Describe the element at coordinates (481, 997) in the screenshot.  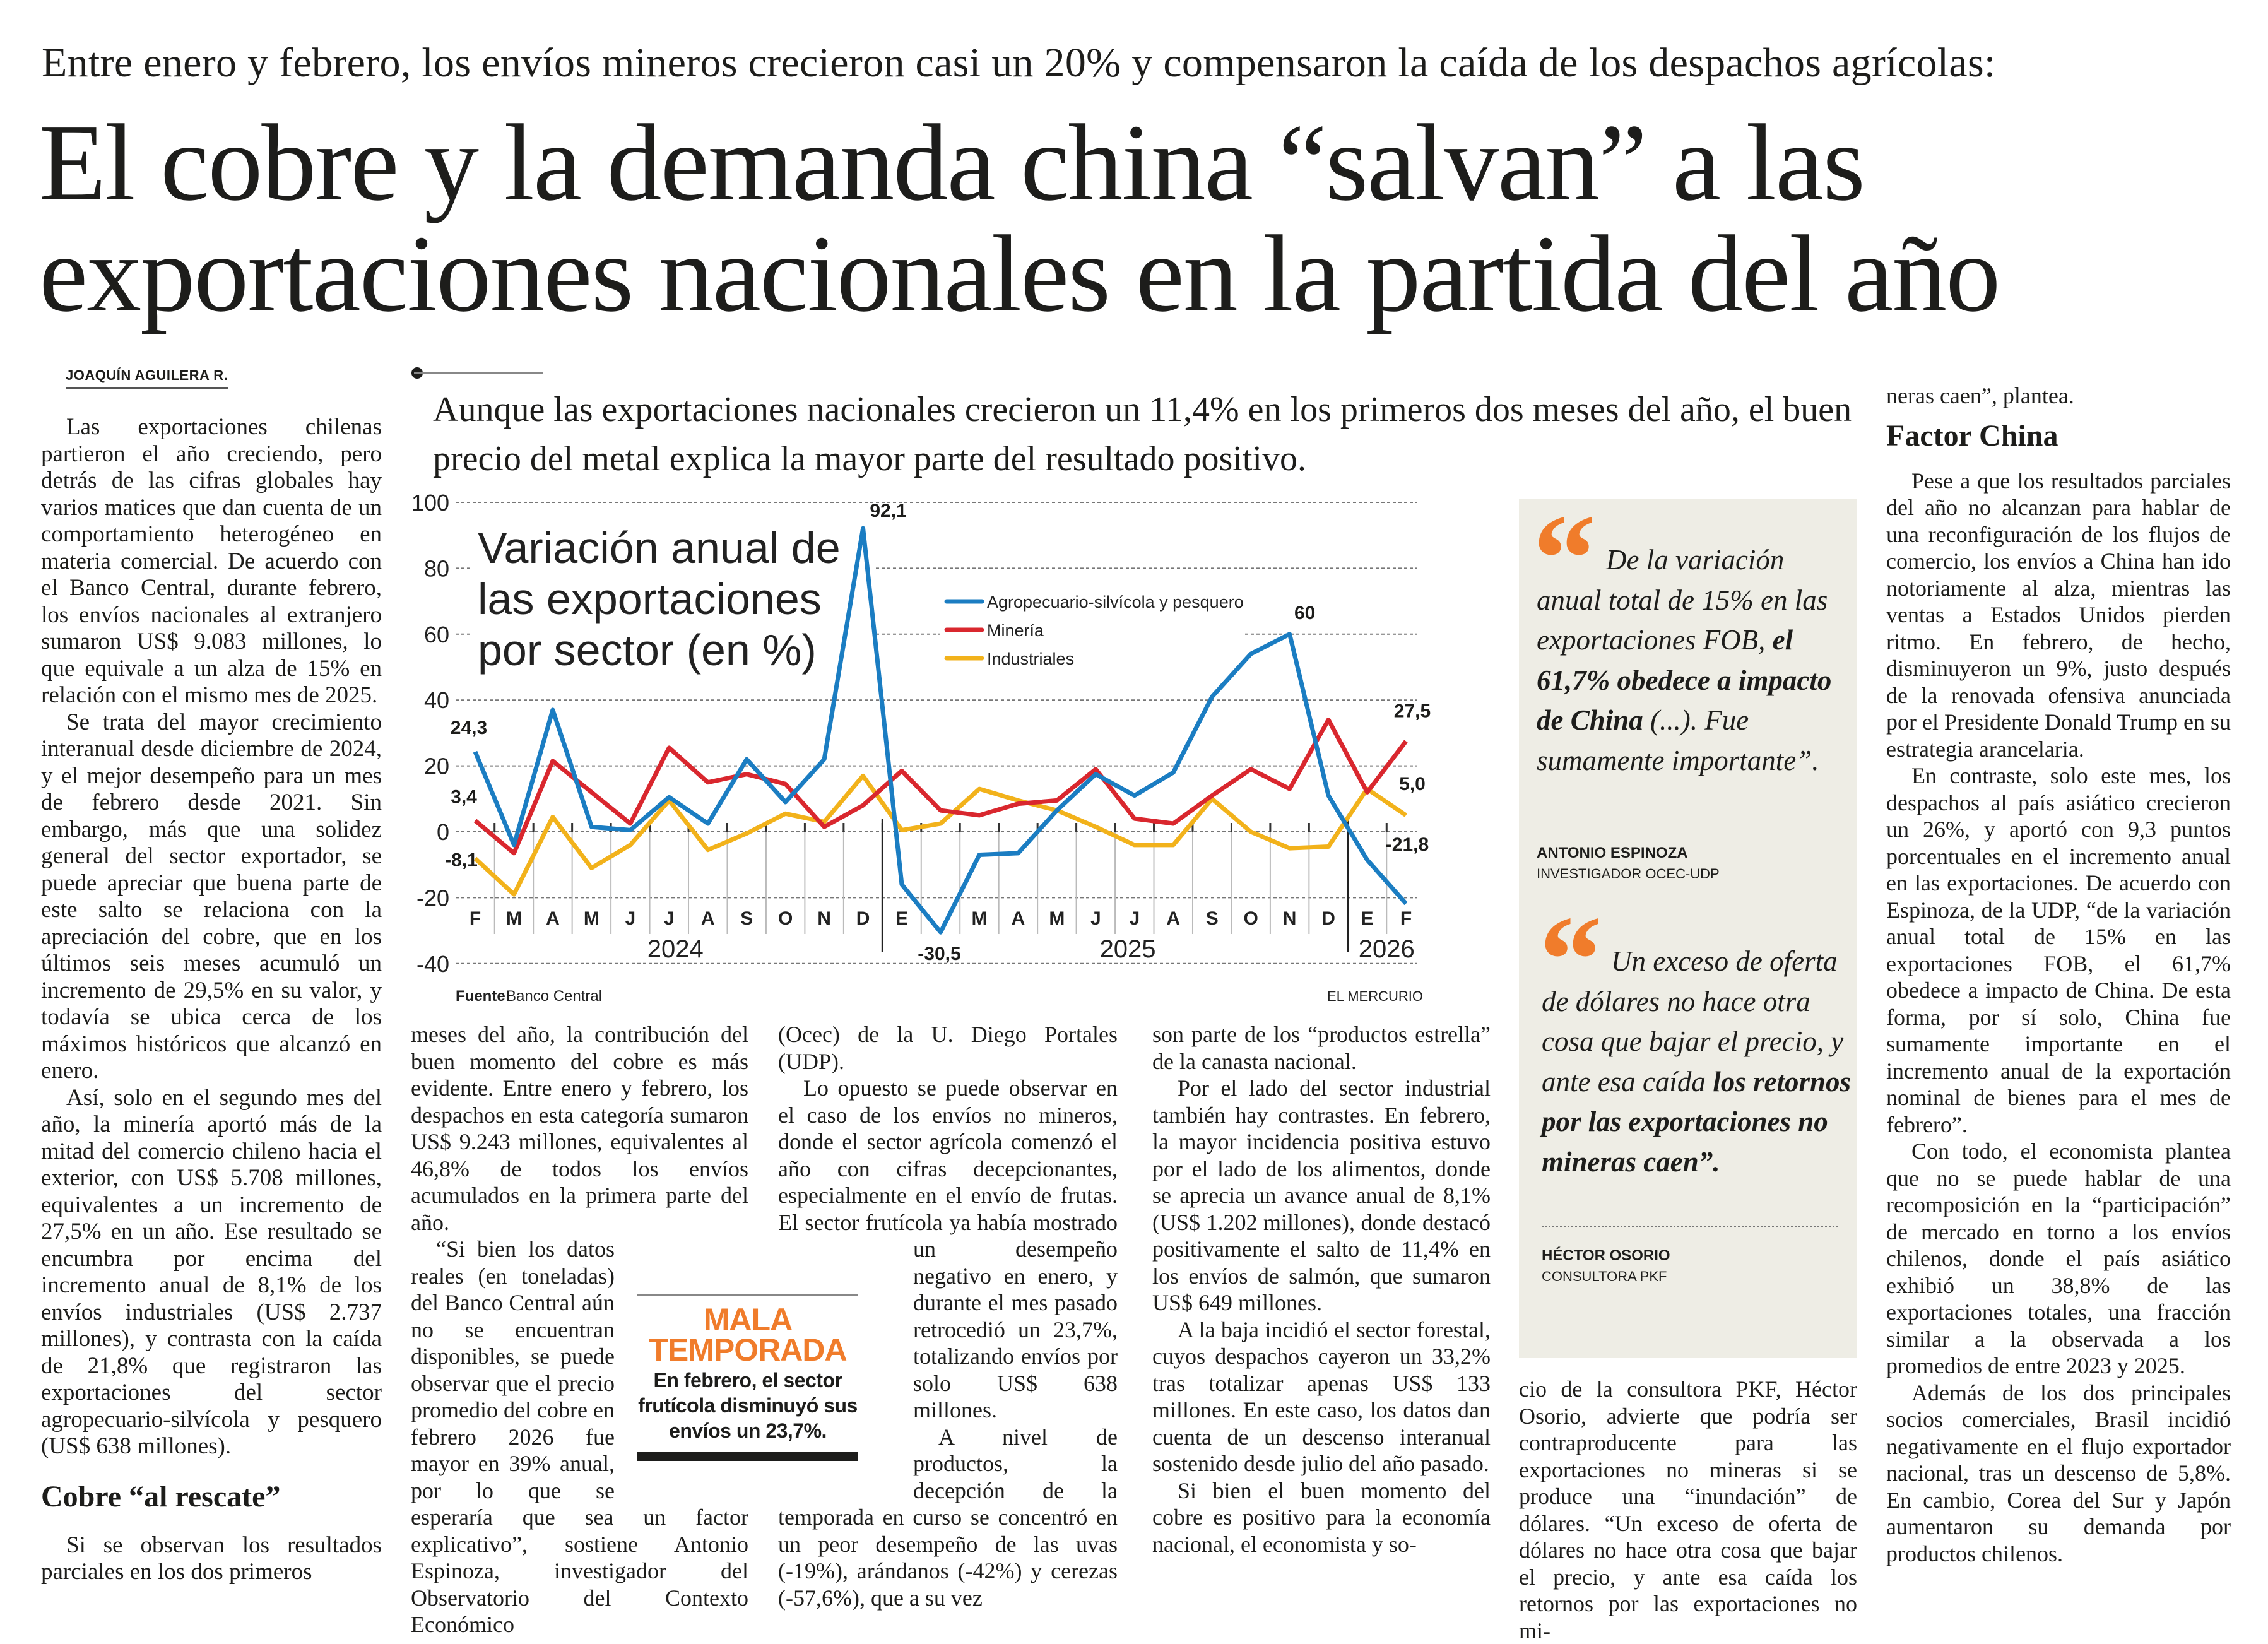
I see `source-label: Fuente` at that location.